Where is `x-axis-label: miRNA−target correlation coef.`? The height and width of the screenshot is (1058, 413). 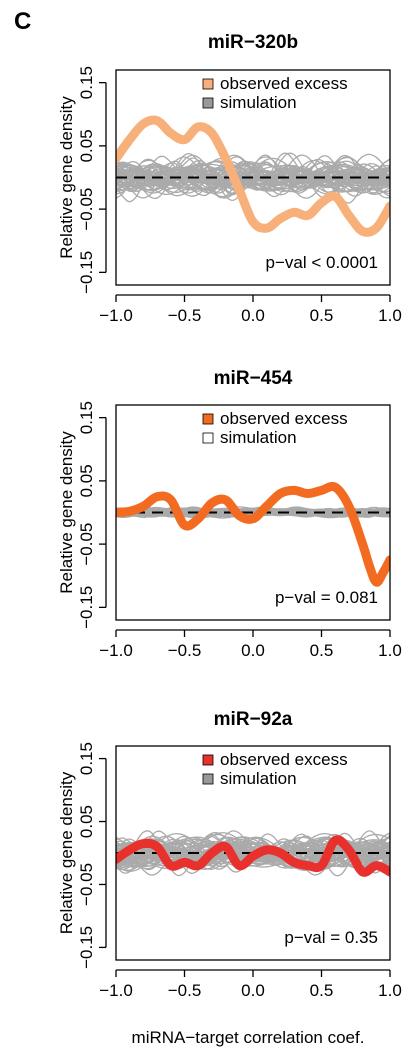
x-axis-label: miRNA−target correlation coef. is located at coordinates (248, 1037).